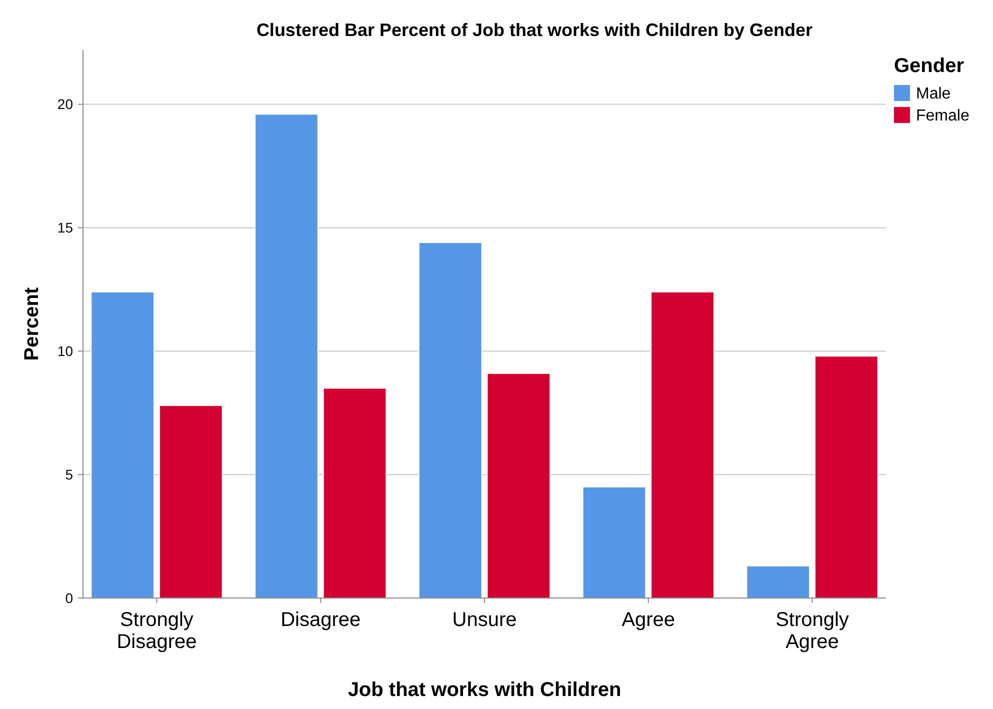 The height and width of the screenshot is (709, 993). I want to click on x-tick-label: Disagree, so click(320, 620).